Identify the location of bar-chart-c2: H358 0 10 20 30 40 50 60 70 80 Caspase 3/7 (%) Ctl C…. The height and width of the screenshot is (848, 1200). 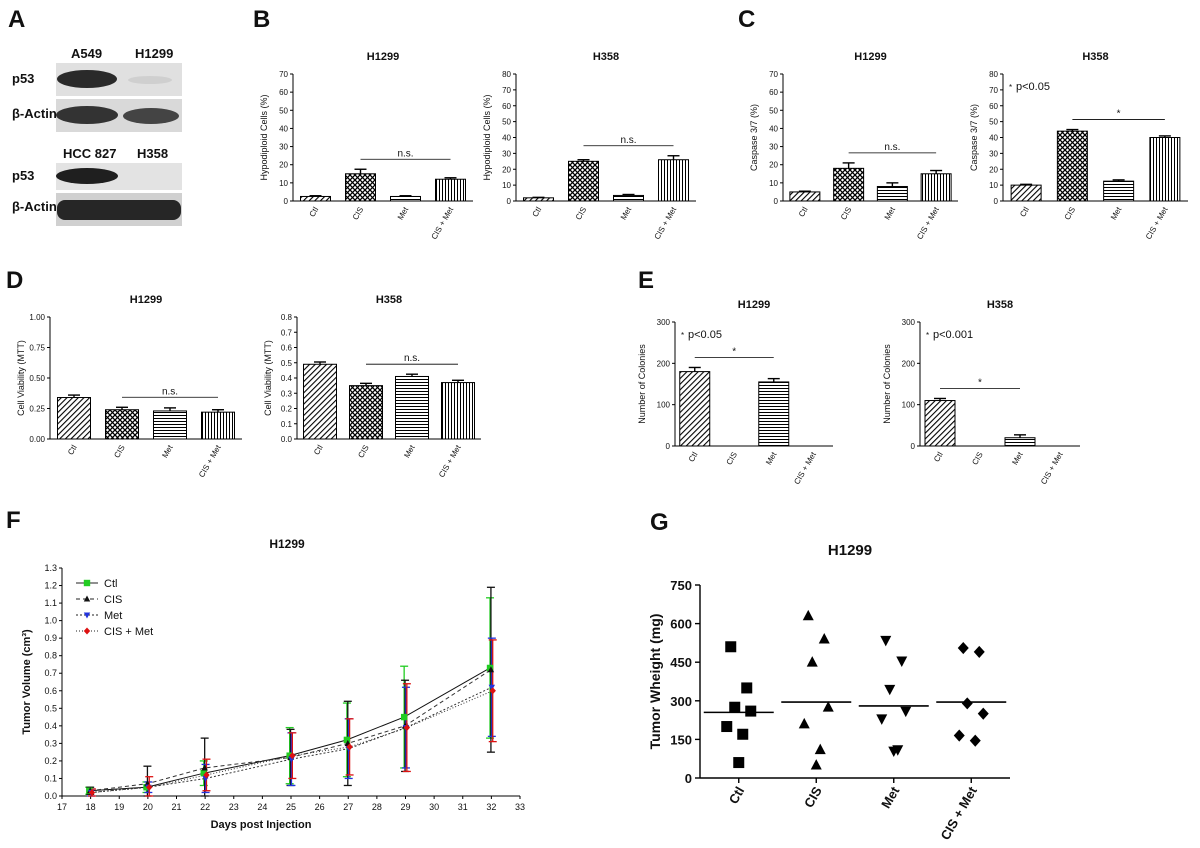
(1078, 146).